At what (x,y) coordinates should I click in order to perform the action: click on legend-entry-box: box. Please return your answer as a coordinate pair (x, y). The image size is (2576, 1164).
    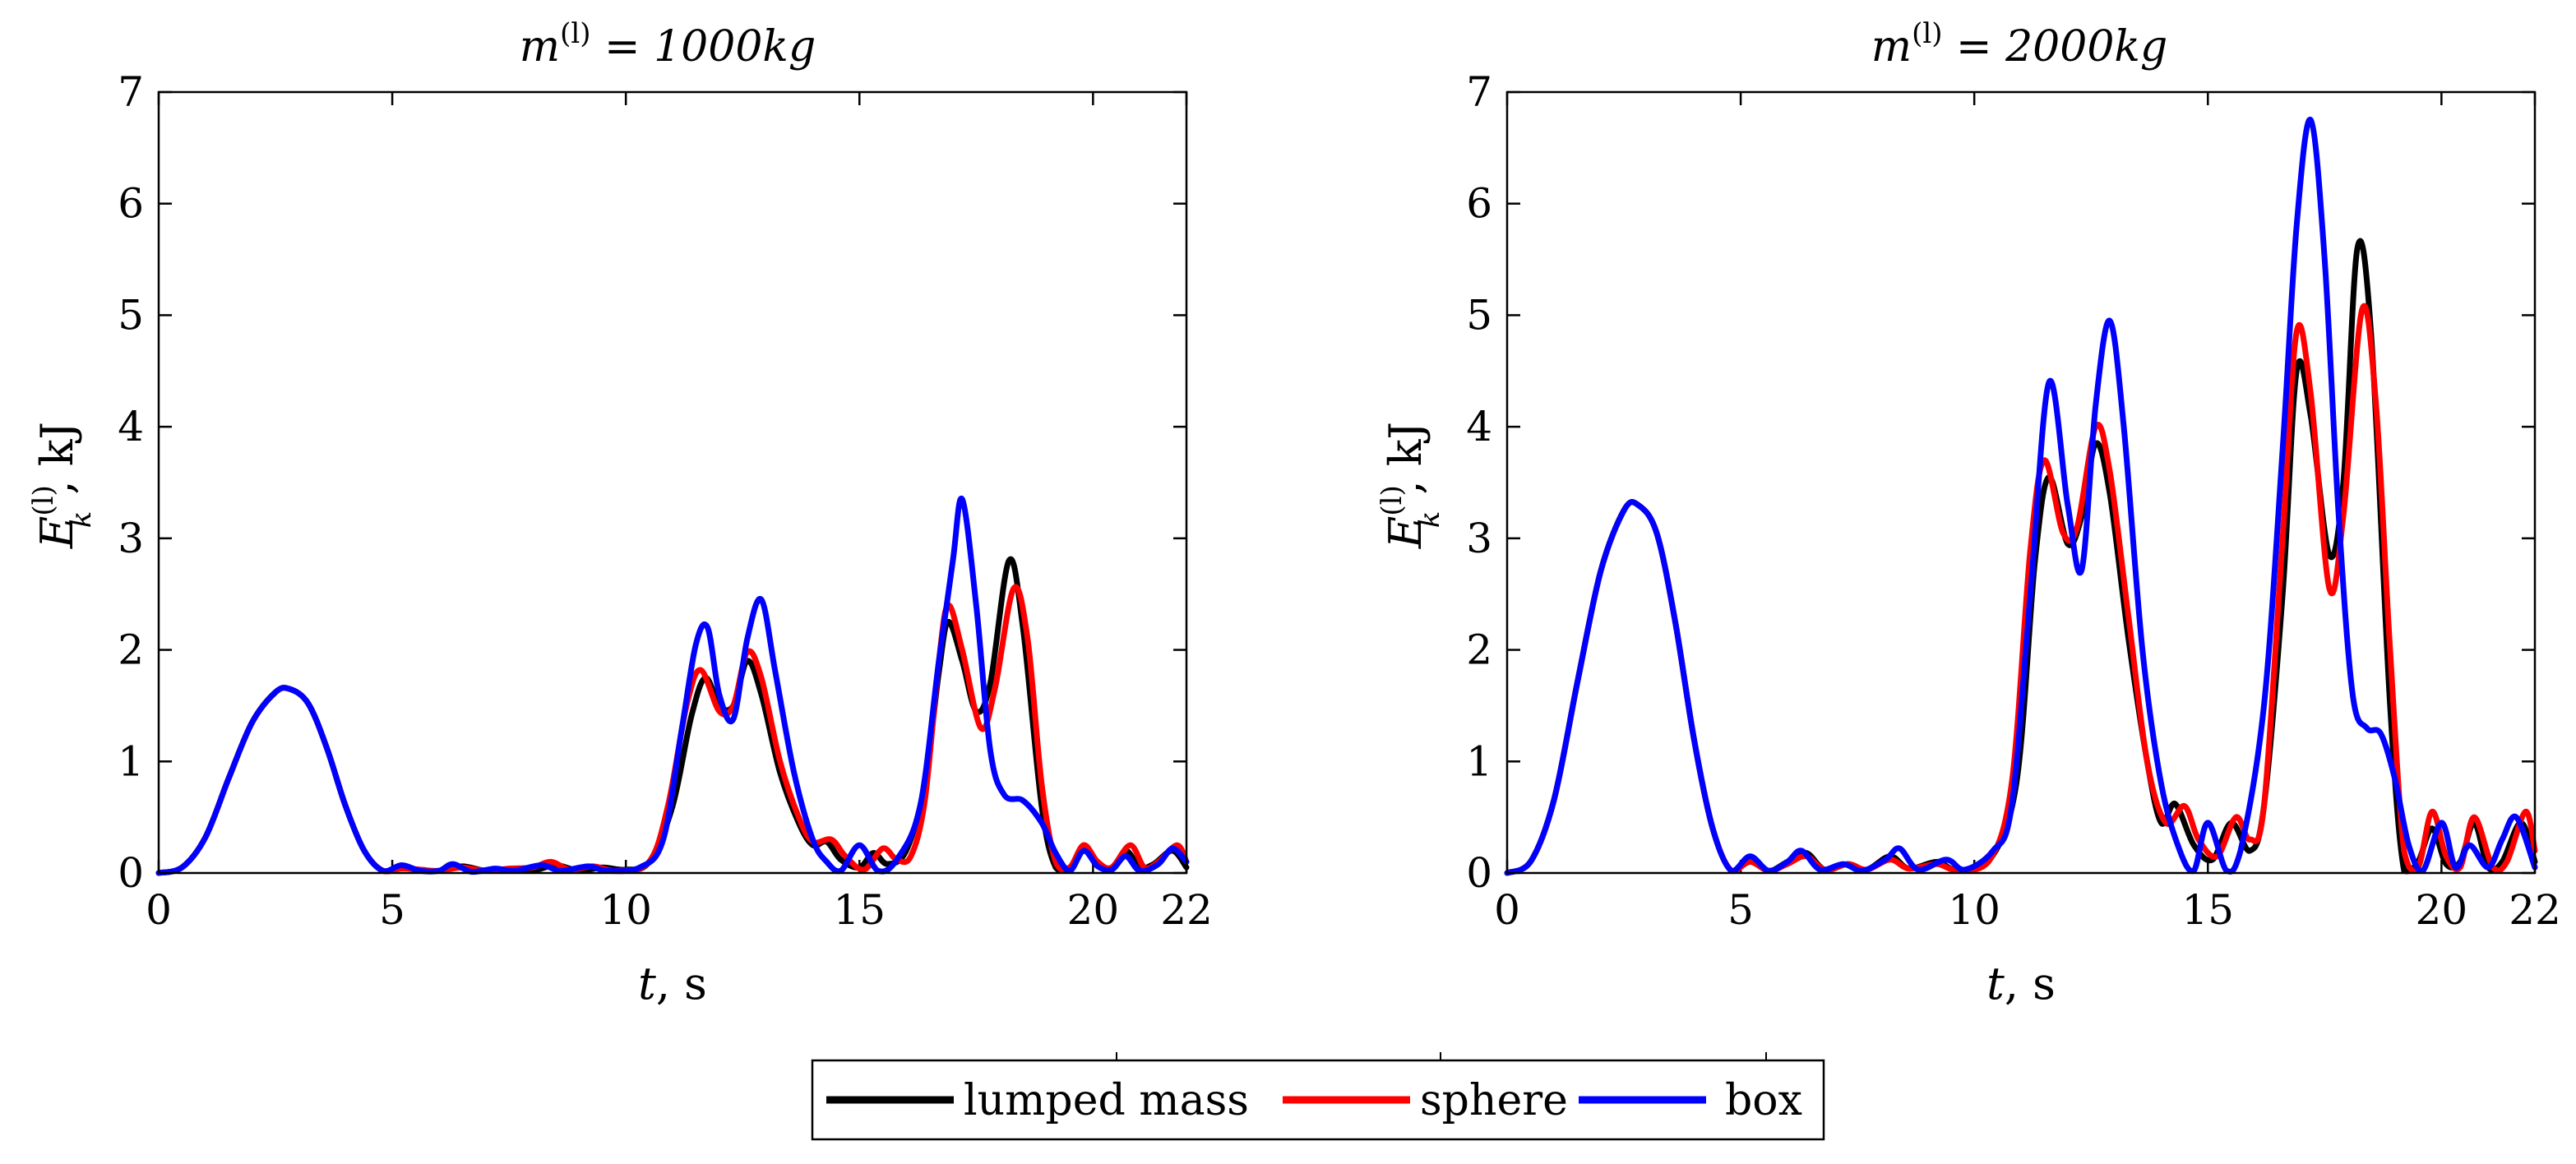
    Looking at the image, I should click on (1690, 1100).